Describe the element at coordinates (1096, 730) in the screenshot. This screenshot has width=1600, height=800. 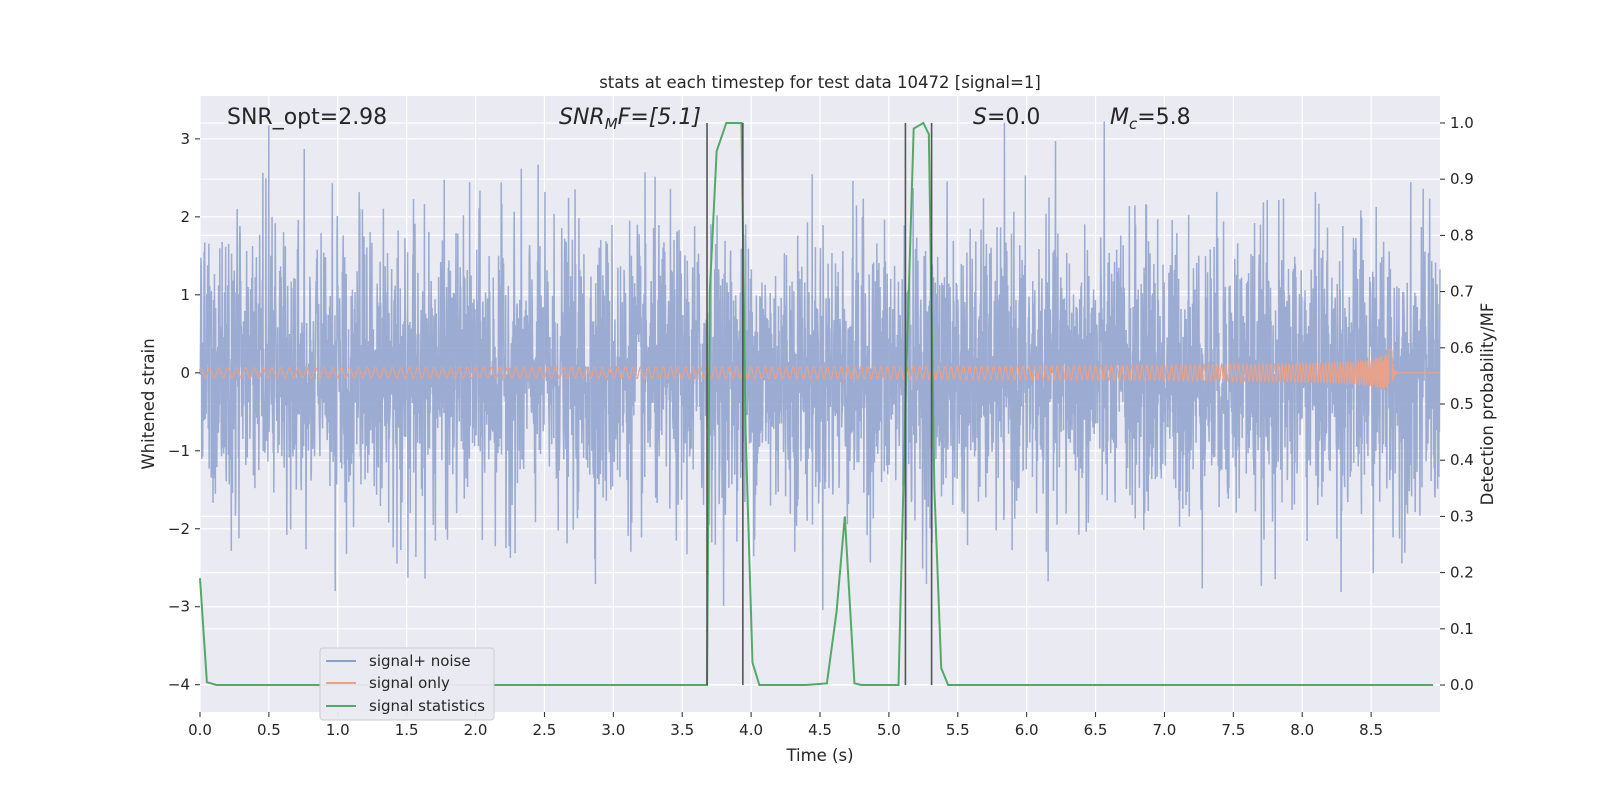
I see `x-tick-label-13: 6.5` at that location.